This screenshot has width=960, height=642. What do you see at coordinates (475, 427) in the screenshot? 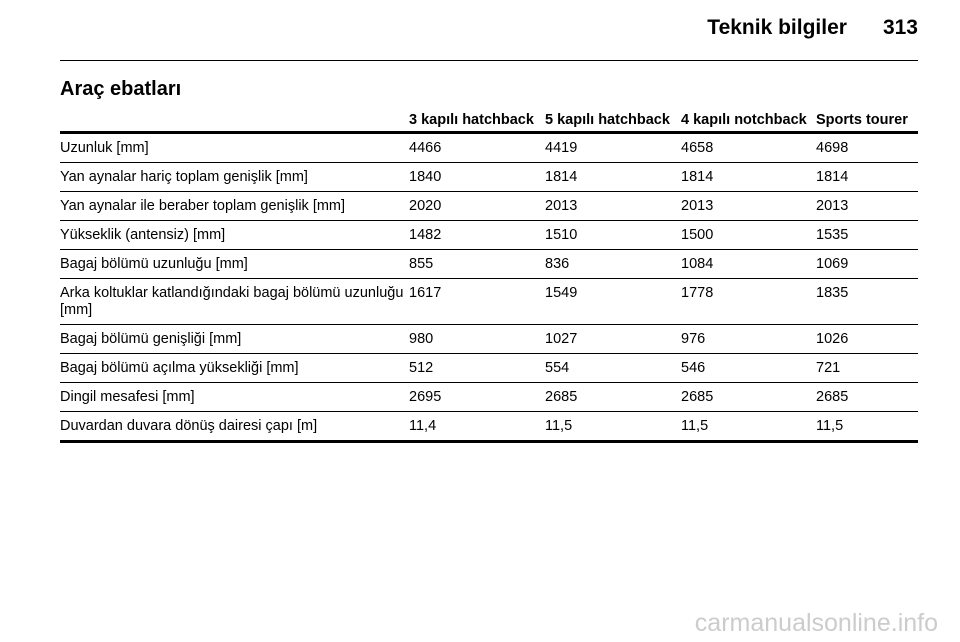
I see `value-cell: 11,4` at bounding box center [475, 427].